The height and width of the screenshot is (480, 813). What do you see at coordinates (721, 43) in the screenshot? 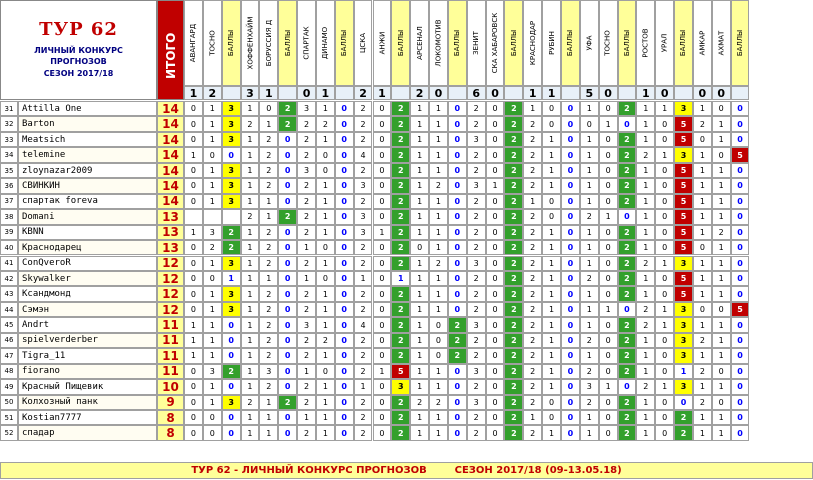
I see `team-name: АХМАТ` at bounding box center [721, 43].